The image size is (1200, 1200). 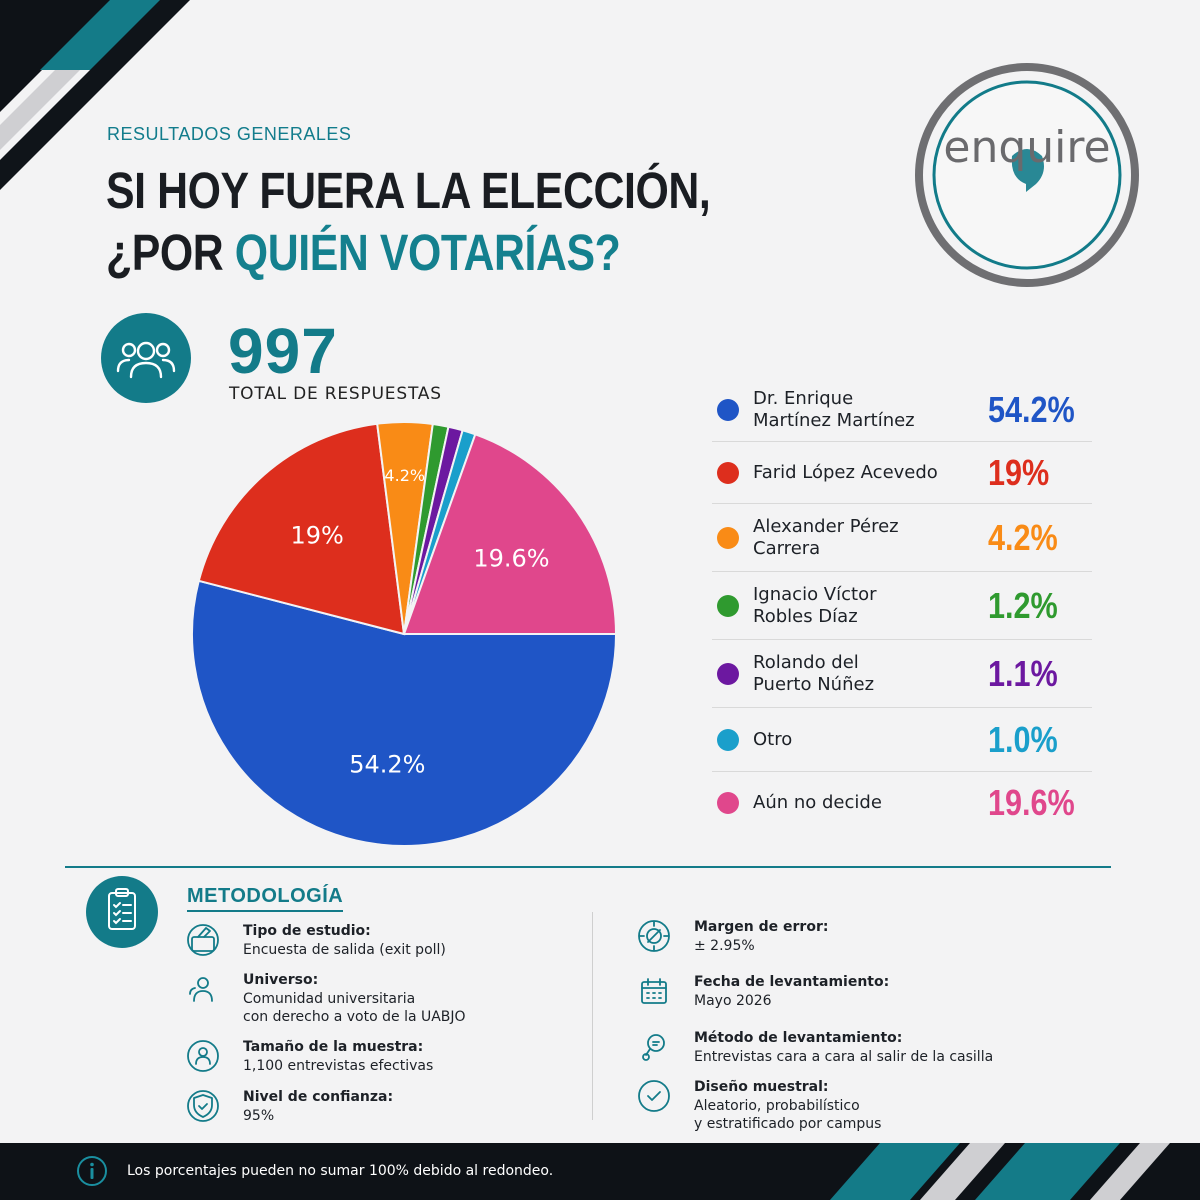 What do you see at coordinates (902, 740) in the screenshot?
I see `legend-row: Otro 1.0%` at bounding box center [902, 740].